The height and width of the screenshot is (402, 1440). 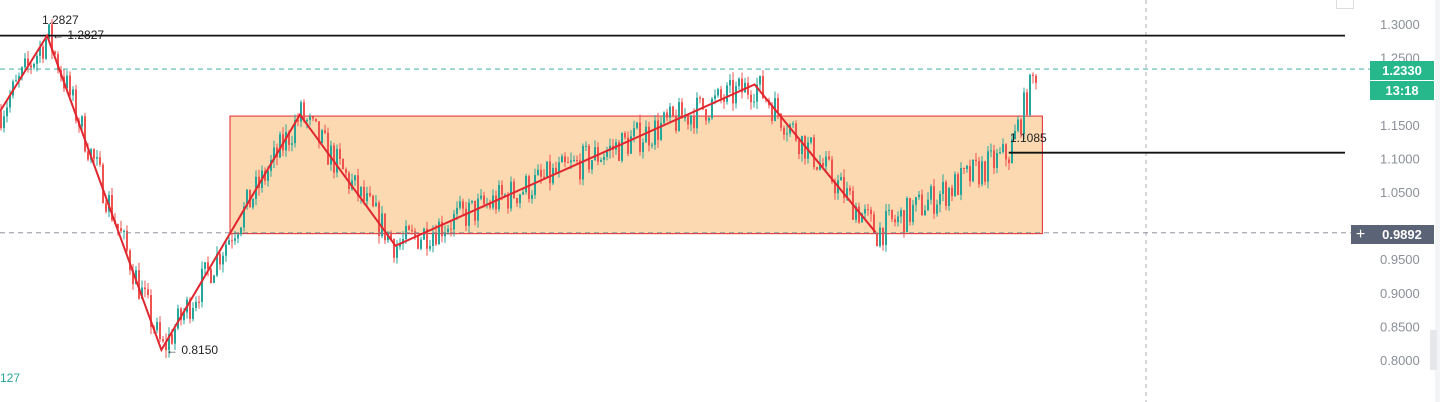 I want to click on scrollbar, so click(x=1433, y=350).